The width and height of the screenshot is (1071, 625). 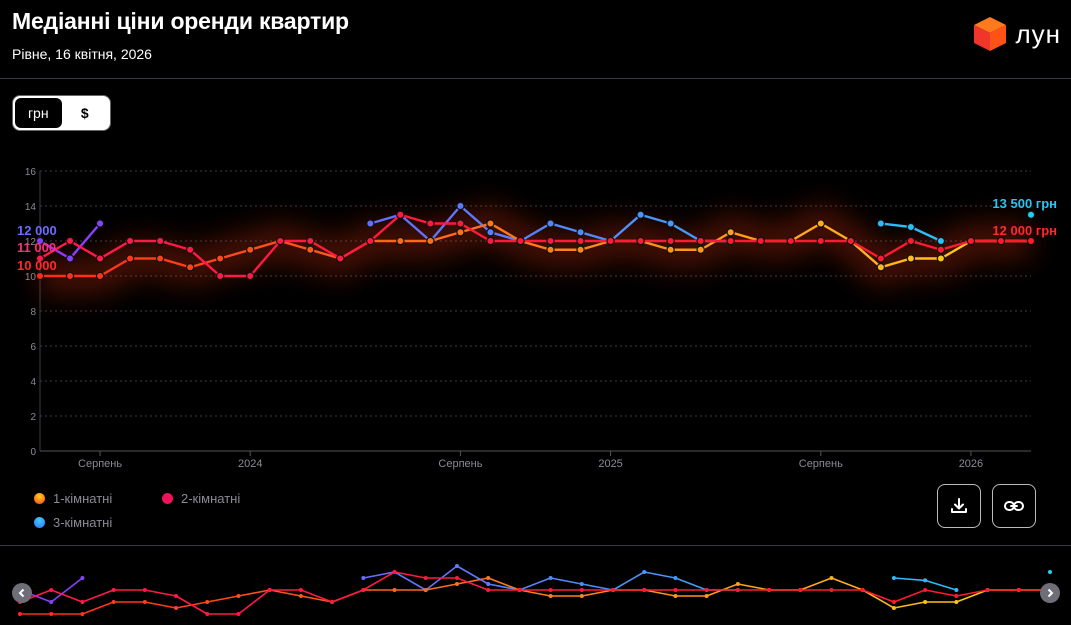 I want to click on chart-navigator, so click(x=535, y=590).